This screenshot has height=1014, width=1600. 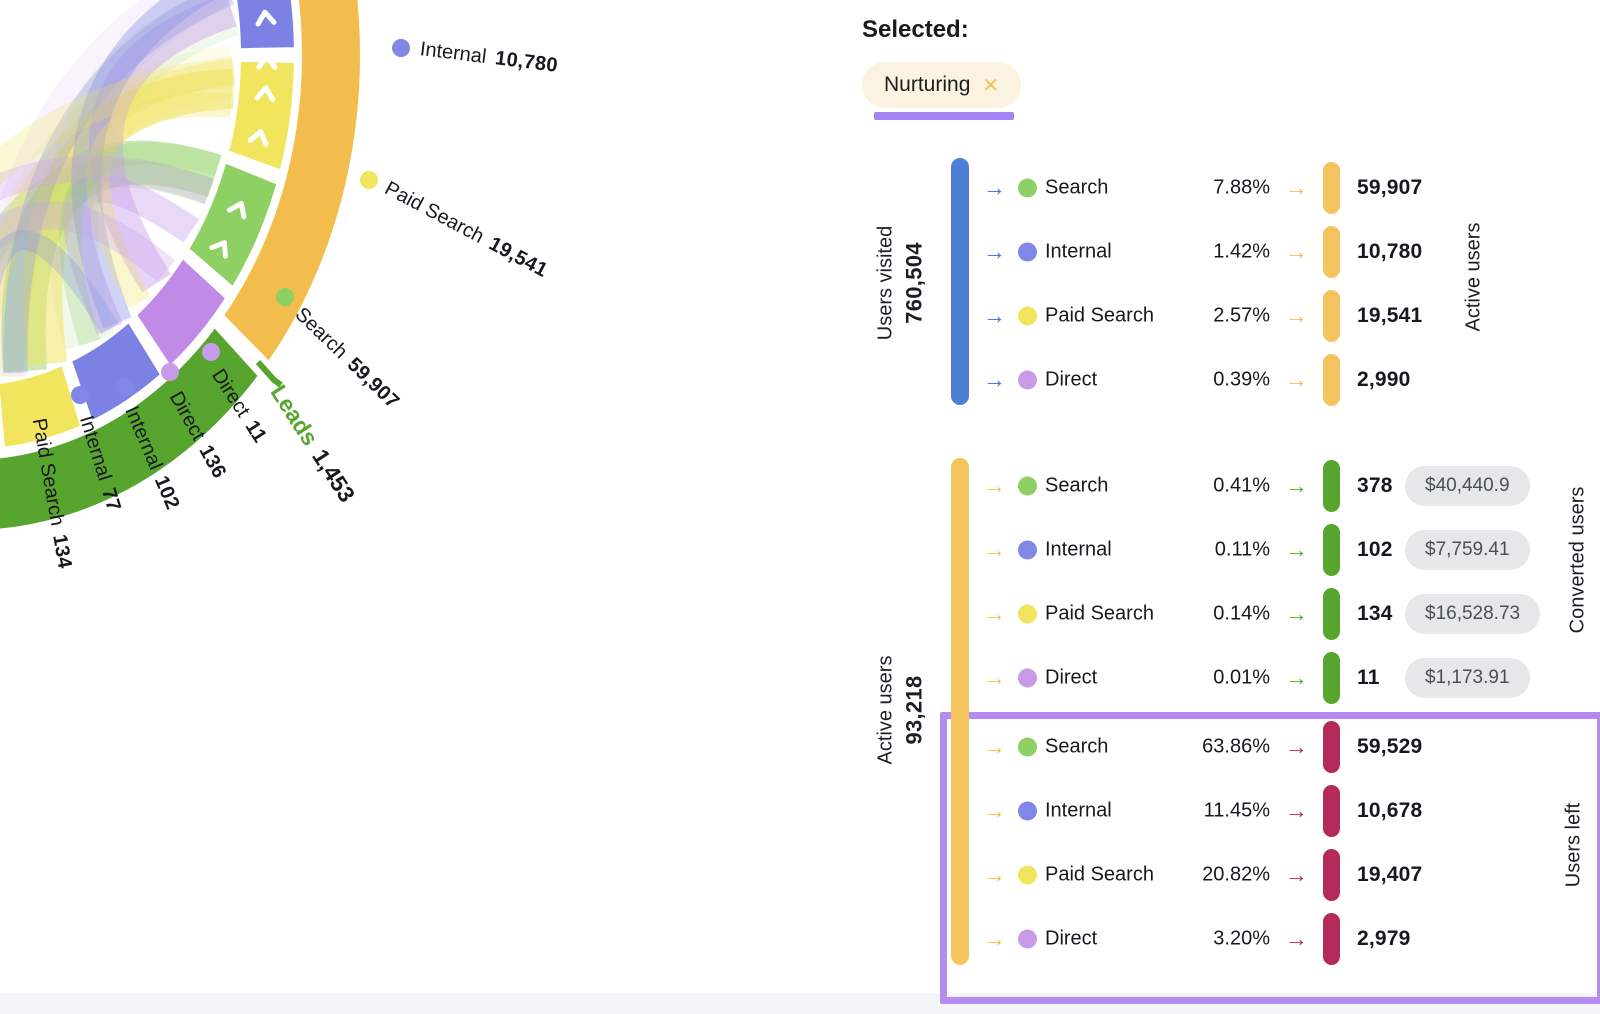 What do you see at coordinates (1241, 379) in the screenshot?
I see `percent-value: 0.39%` at bounding box center [1241, 379].